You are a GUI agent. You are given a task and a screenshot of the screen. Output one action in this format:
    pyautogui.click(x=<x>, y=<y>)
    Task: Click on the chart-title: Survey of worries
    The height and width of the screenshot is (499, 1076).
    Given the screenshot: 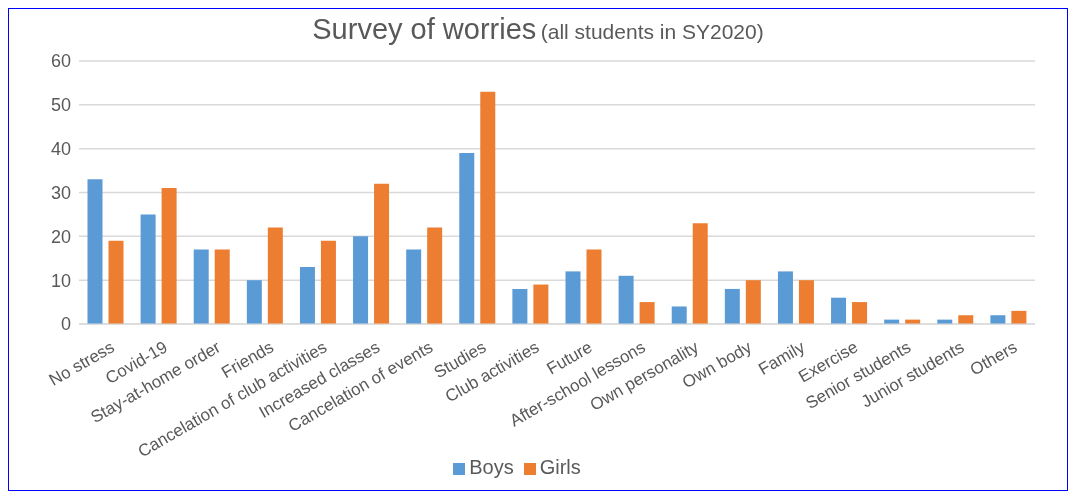 What is the action you would take?
    pyautogui.click(x=424, y=29)
    